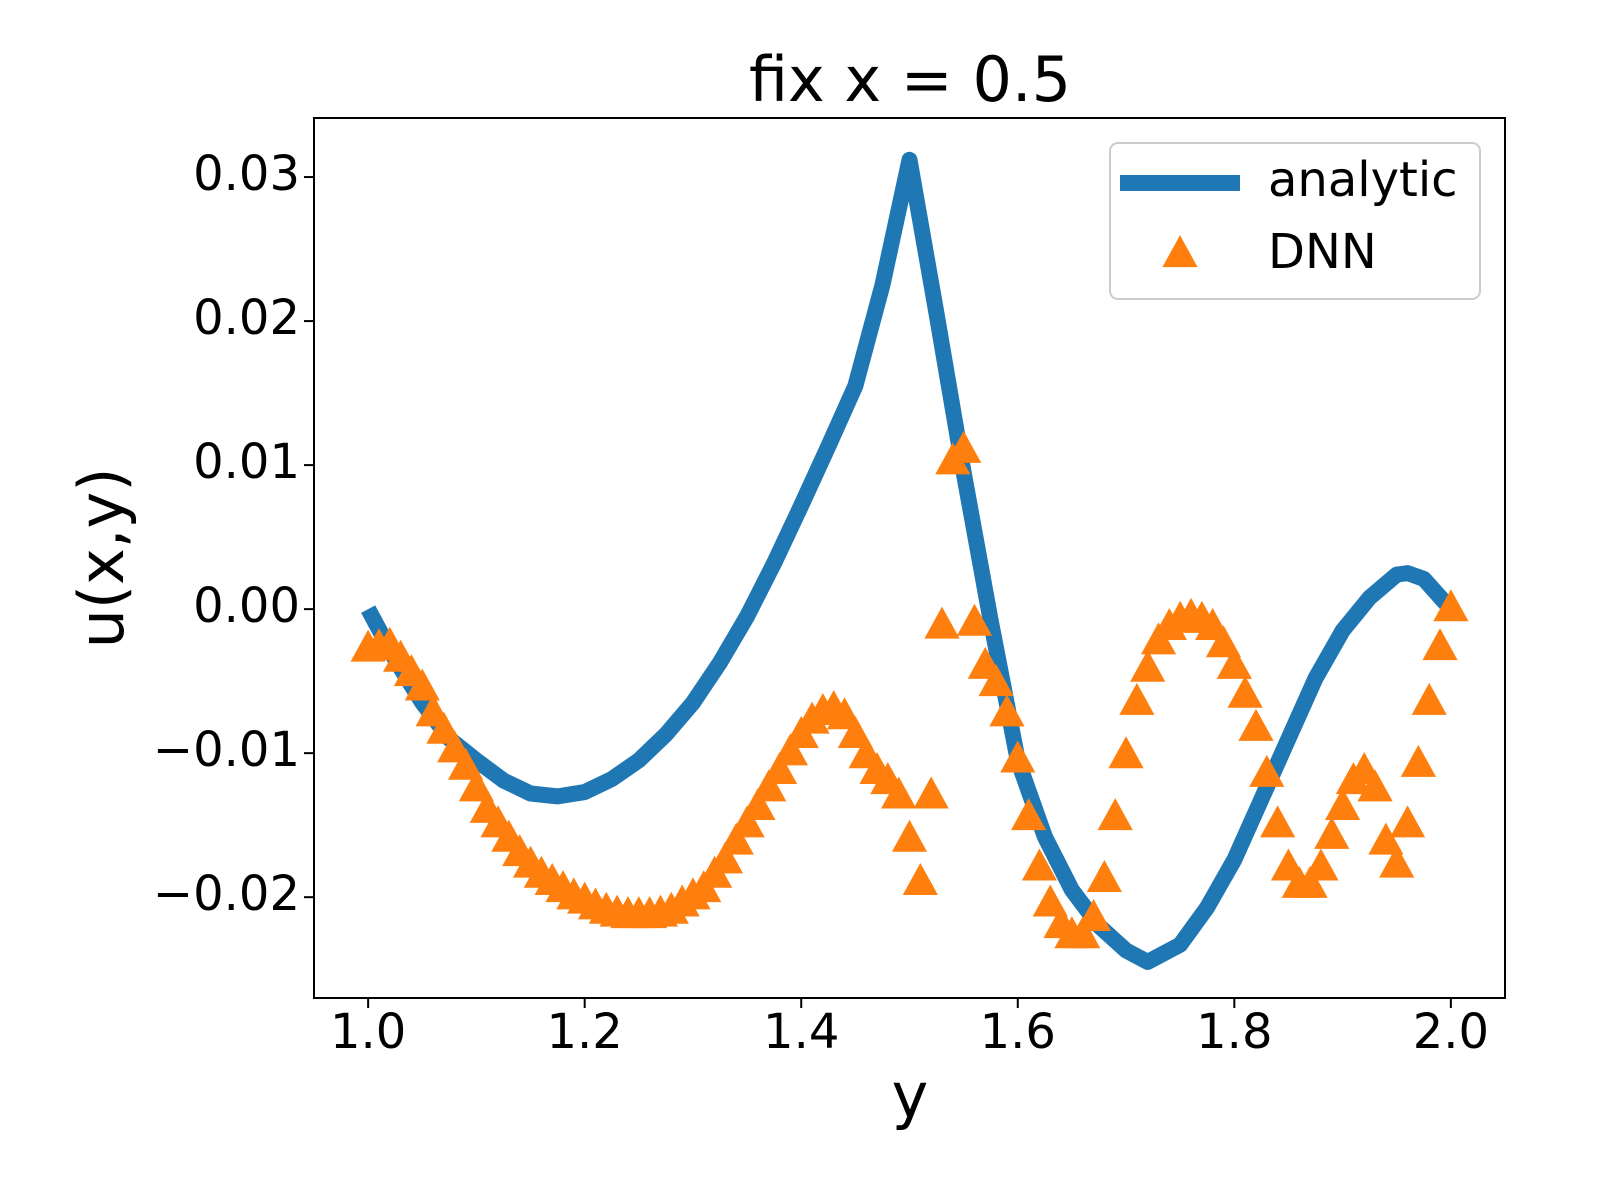 The image size is (1600, 1200). What do you see at coordinates (246, 462) in the screenshot?
I see `y-tick-label: 0.01` at bounding box center [246, 462].